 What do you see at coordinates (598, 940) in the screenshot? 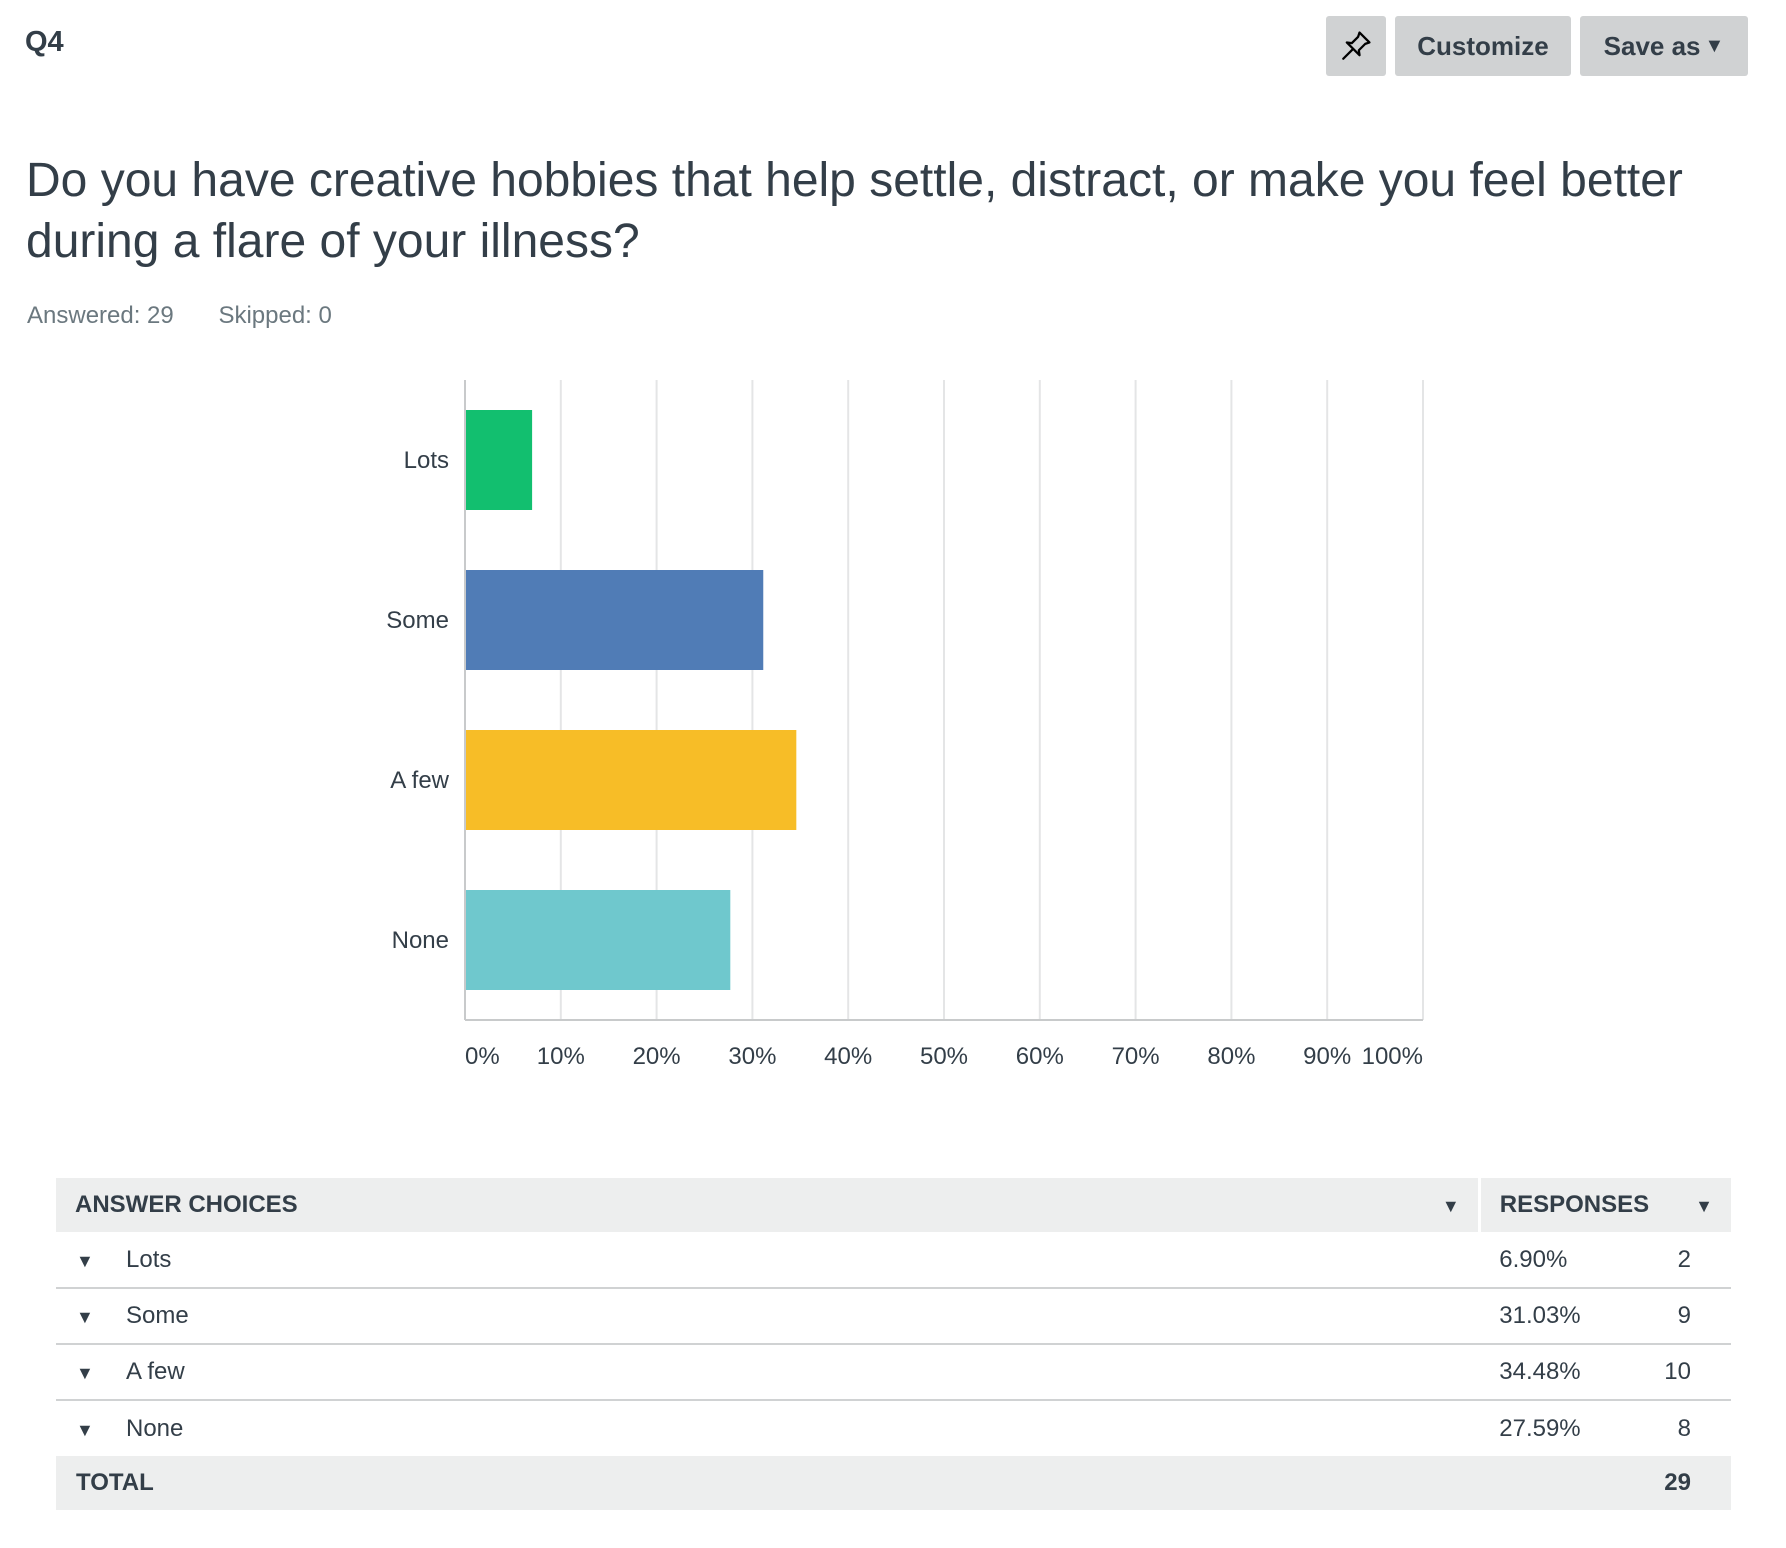
I see `bar-none` at bounding box center [598, 940].